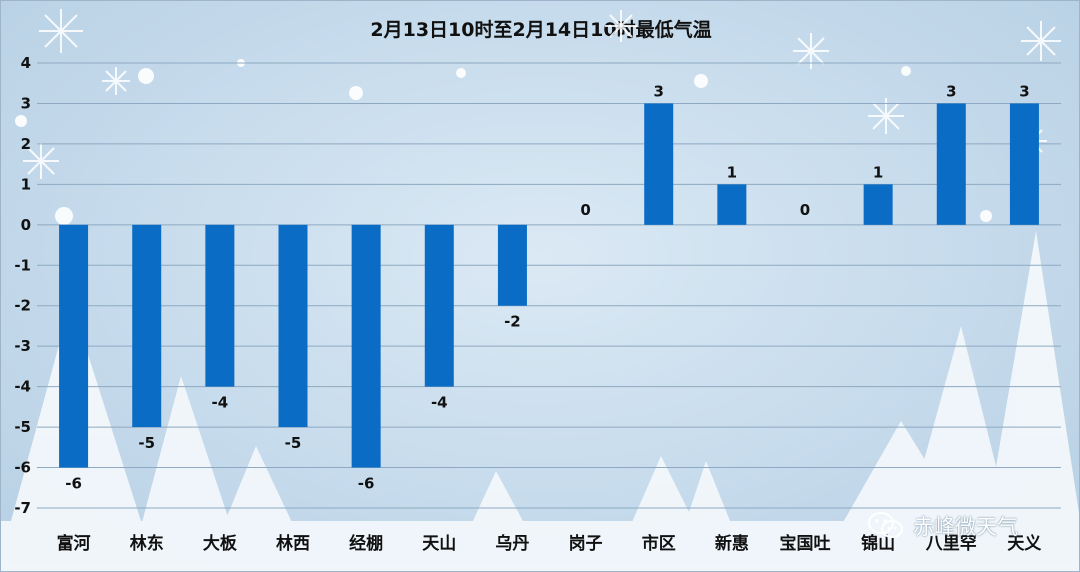 This screenshot has height=572, width=1080. I want to click on x-tick-label: 宝国吐, so click(805, 543).